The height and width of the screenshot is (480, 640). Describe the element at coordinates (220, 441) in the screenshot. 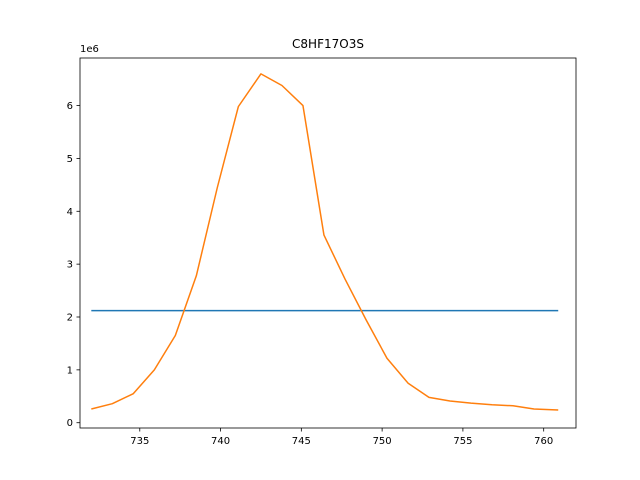

I see `x-tick-label: 740` at that location.